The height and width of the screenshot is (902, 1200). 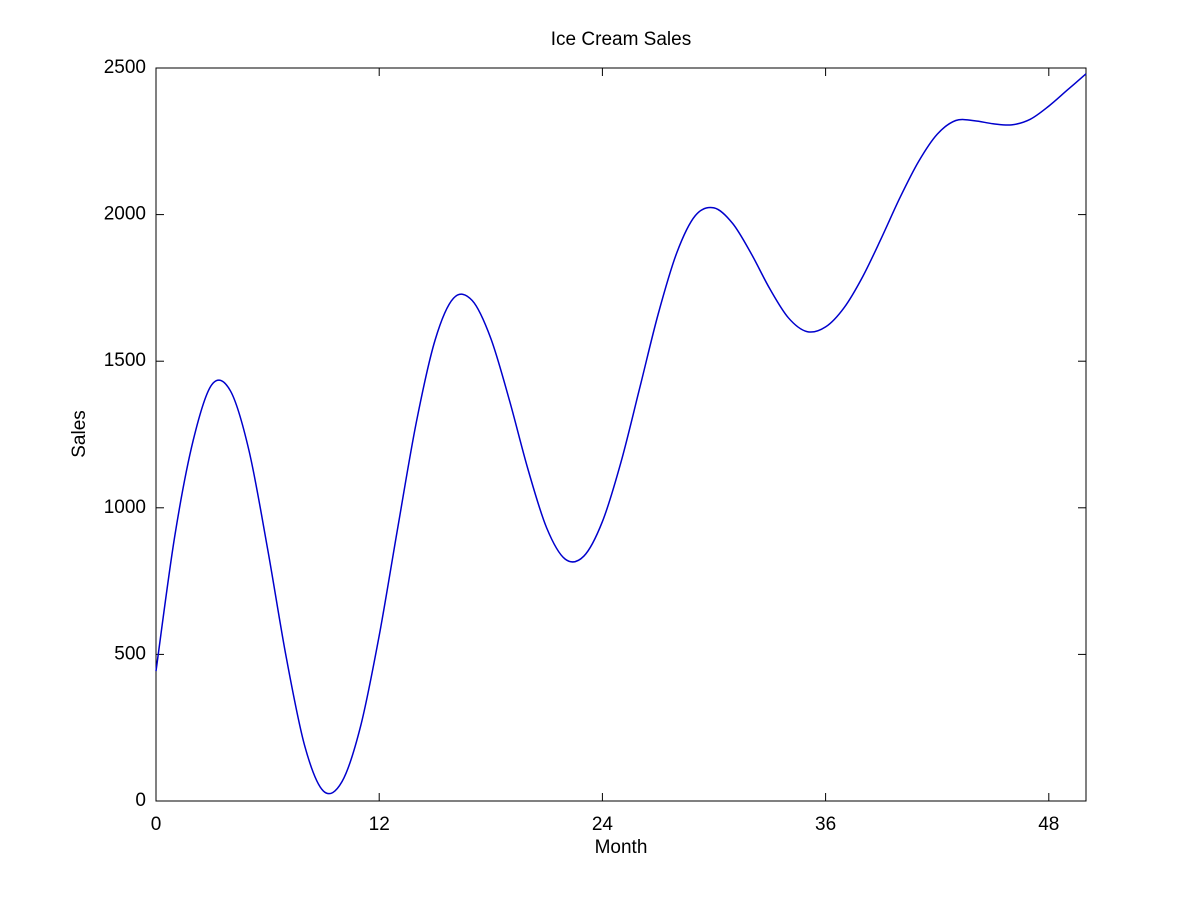 I want to click on y-tick-label: 2500, so click(x=125, y=67).